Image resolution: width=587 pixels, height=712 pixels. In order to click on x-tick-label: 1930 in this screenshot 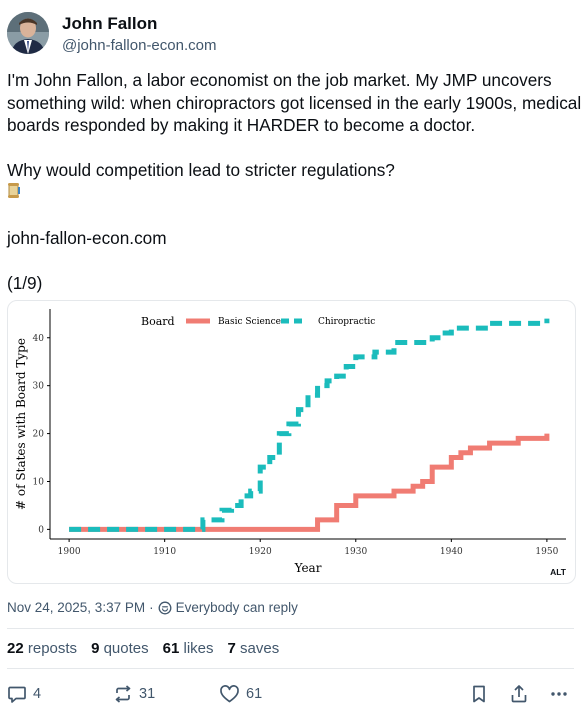, I will do `click(355, 552)`.